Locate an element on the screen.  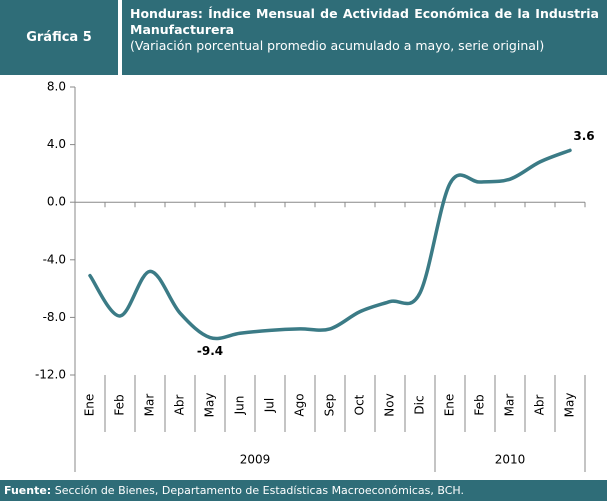
x-tick-label: Jul is located at coordinates (270, 405).